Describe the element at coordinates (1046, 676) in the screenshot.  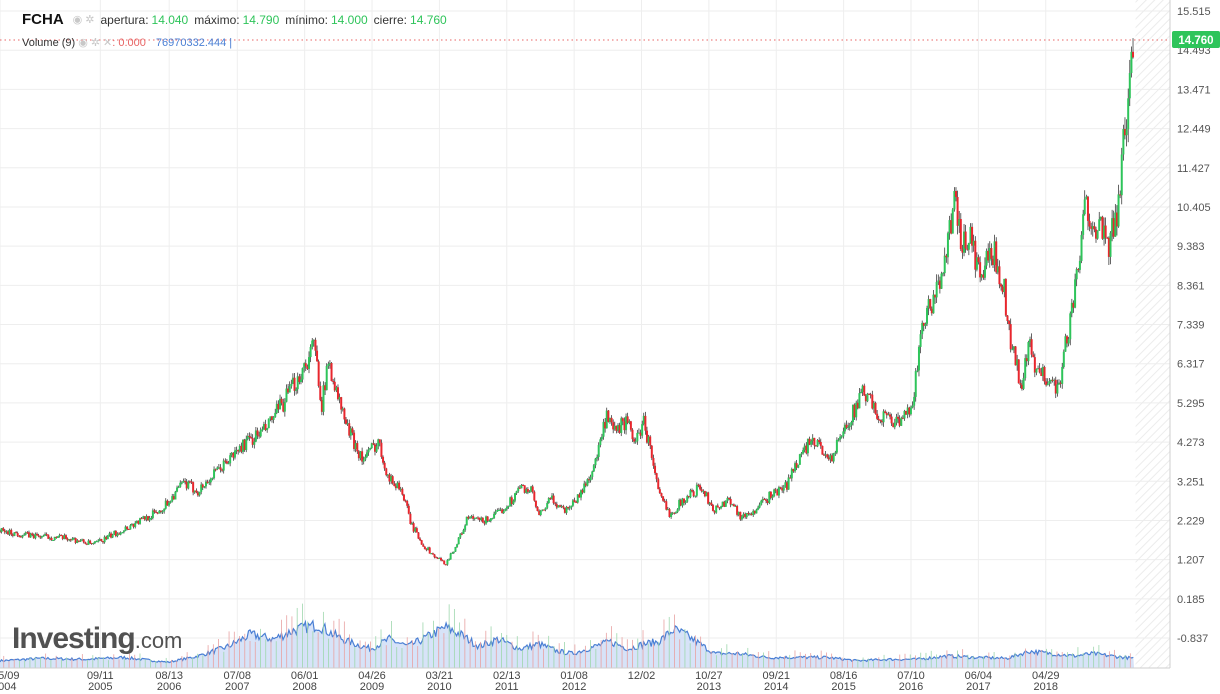
I see `x-tick-date: 04/29` at that location.